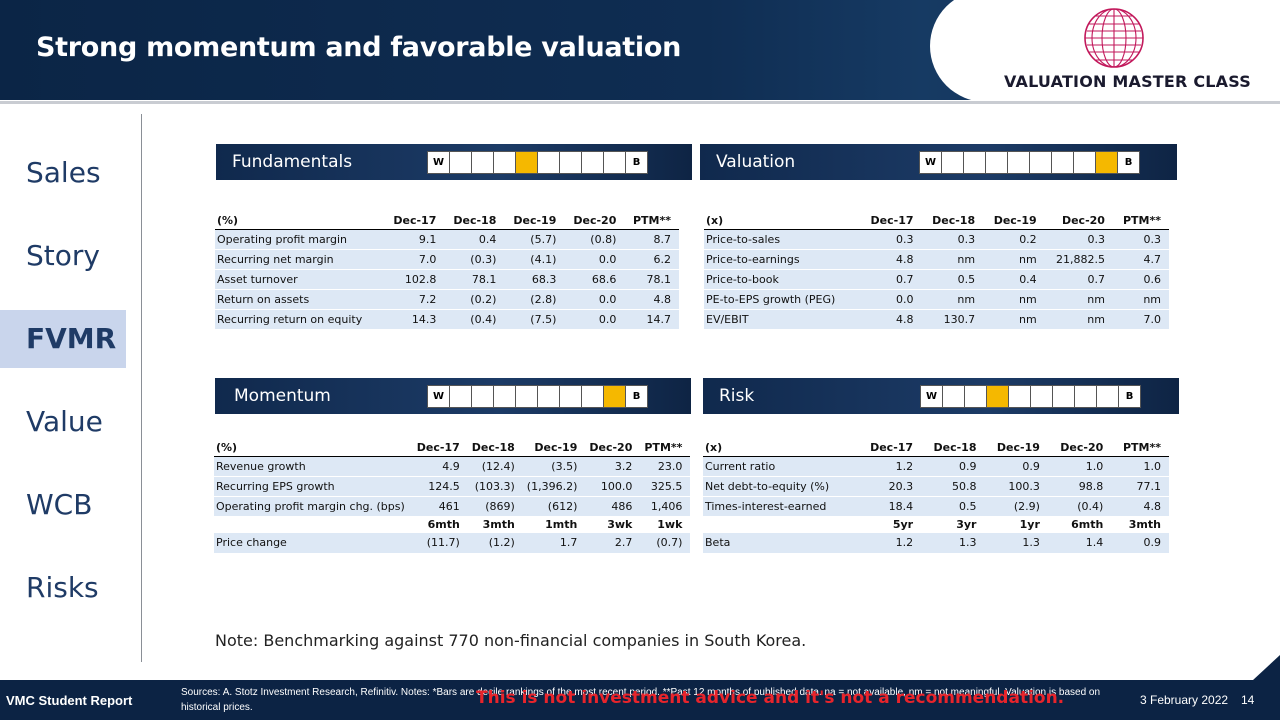 The image size is (1280, 720). What do you see at coordinates (651, 299) in the screenshot?
I see `cell-value: 4.8` at bounding box center [651, 299].